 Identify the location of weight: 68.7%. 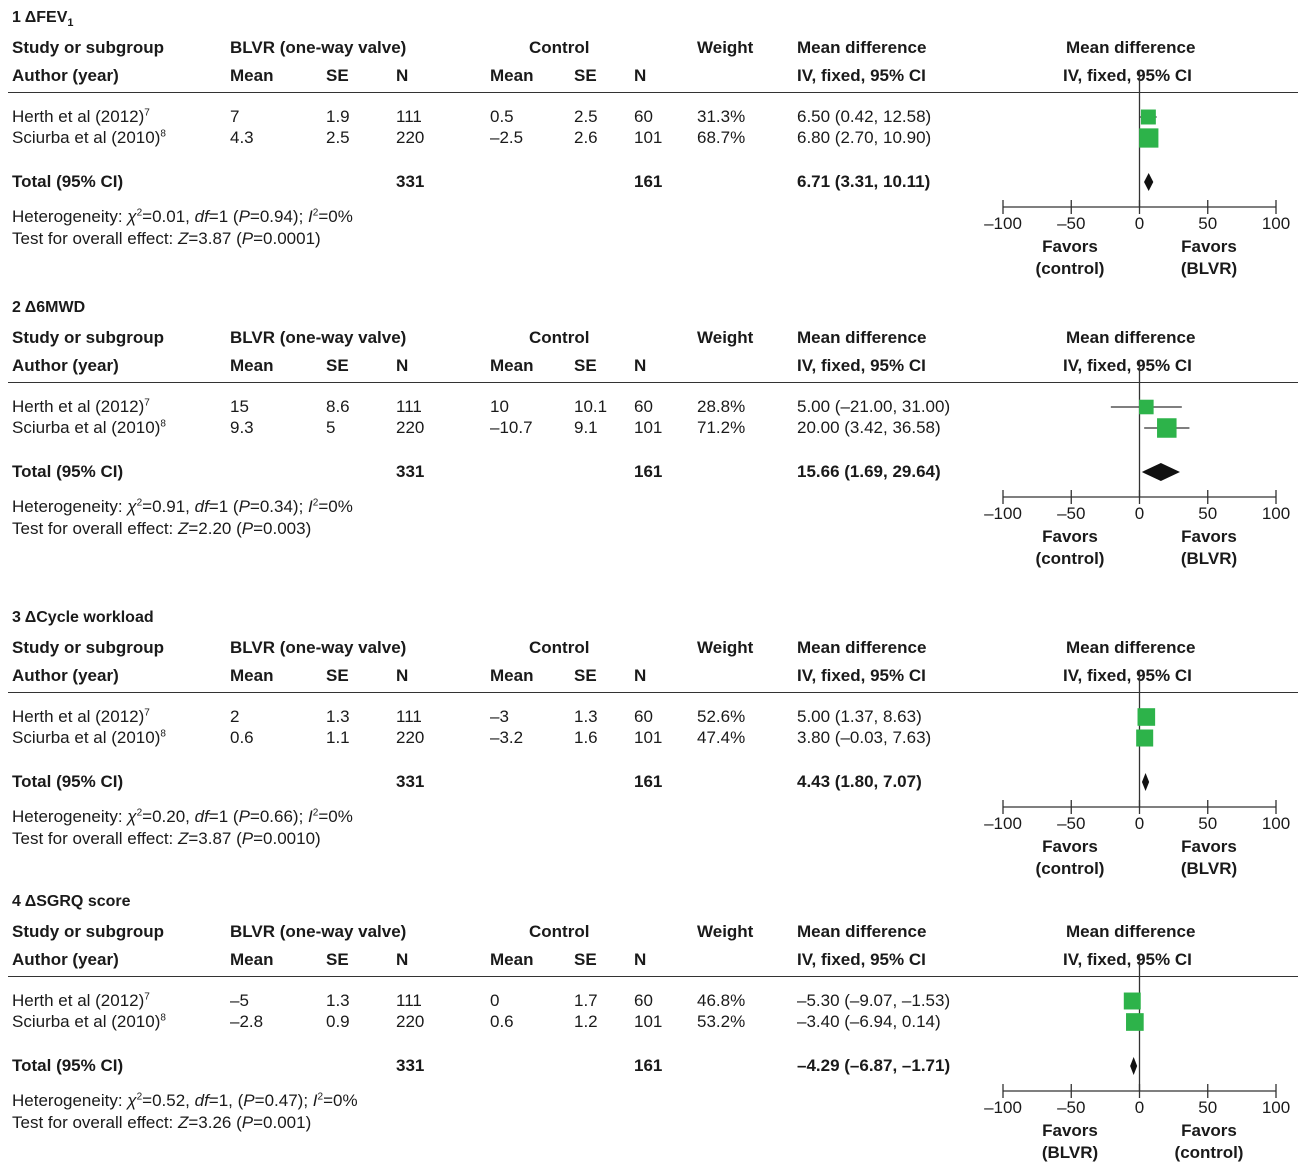
(721, 137).